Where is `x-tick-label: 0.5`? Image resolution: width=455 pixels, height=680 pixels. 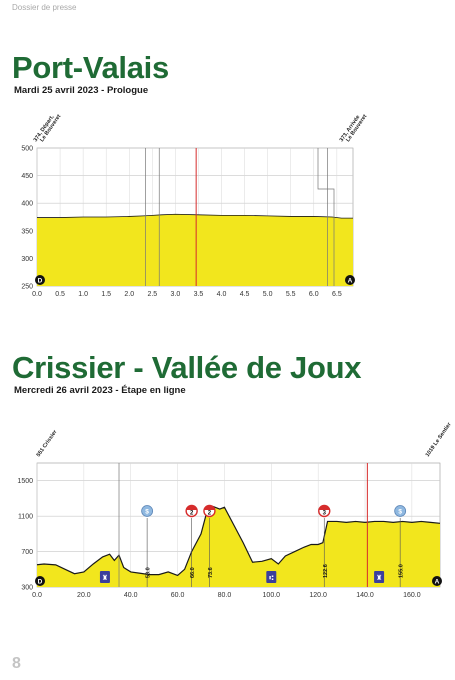 x-tick-label: 0.5 is located at coordinates (60, 294).